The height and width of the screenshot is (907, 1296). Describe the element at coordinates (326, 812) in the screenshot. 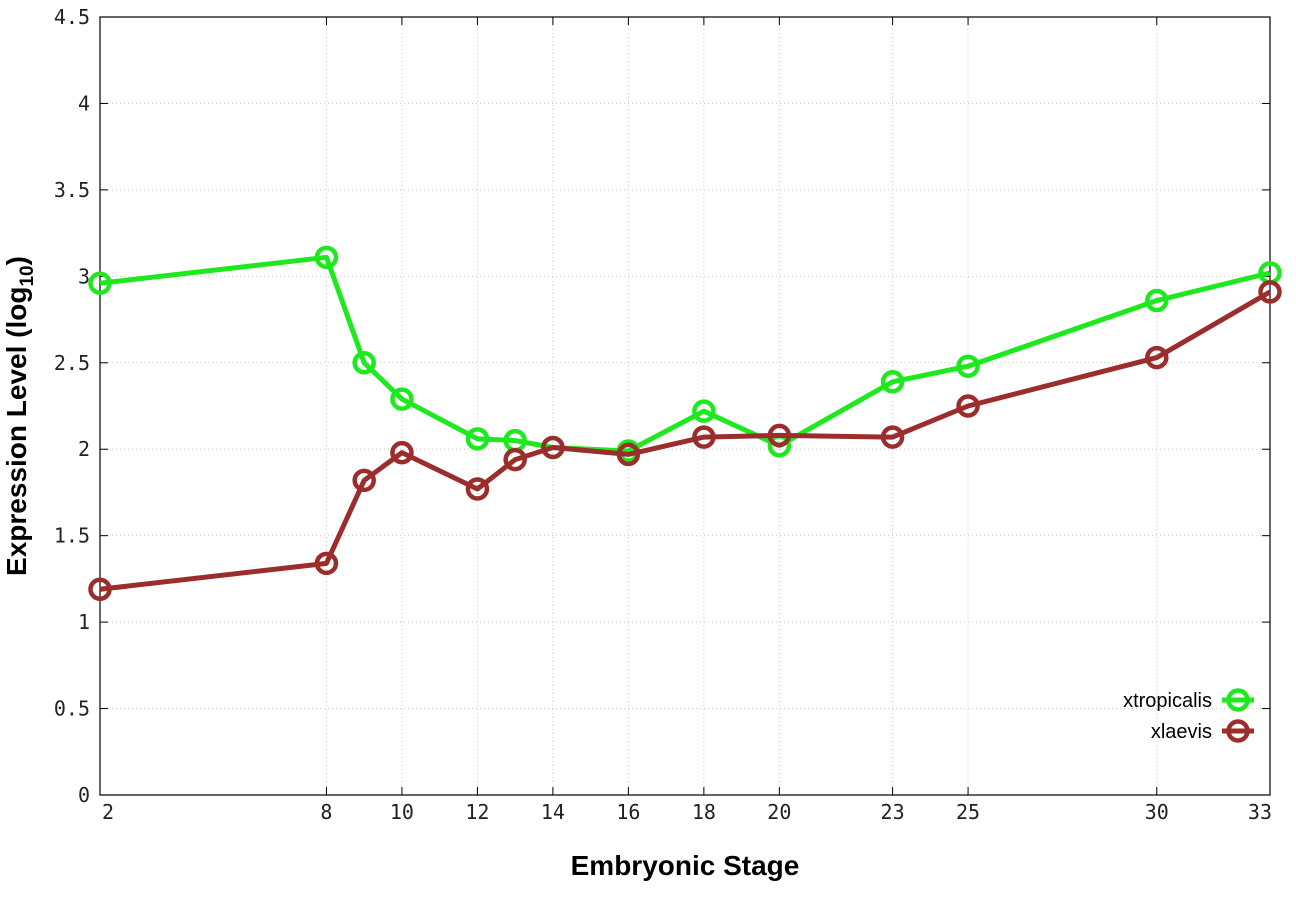

I see `x-tick-label: 8` at that location.